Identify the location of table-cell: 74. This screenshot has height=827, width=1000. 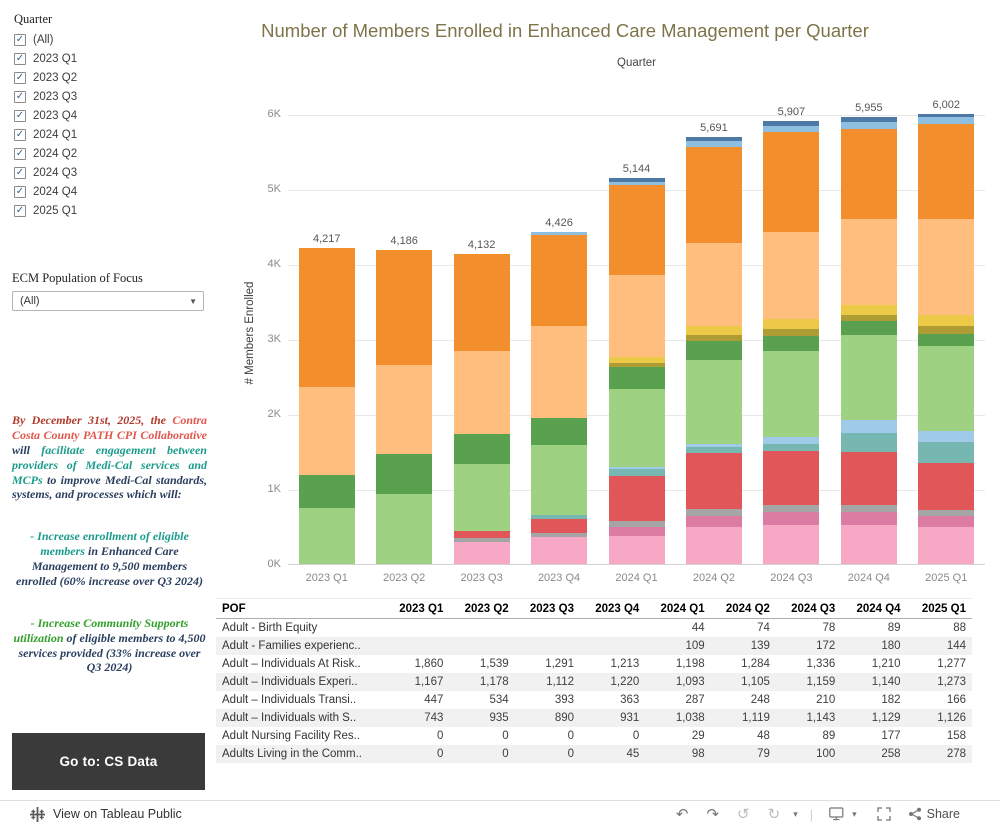
(763, 628).